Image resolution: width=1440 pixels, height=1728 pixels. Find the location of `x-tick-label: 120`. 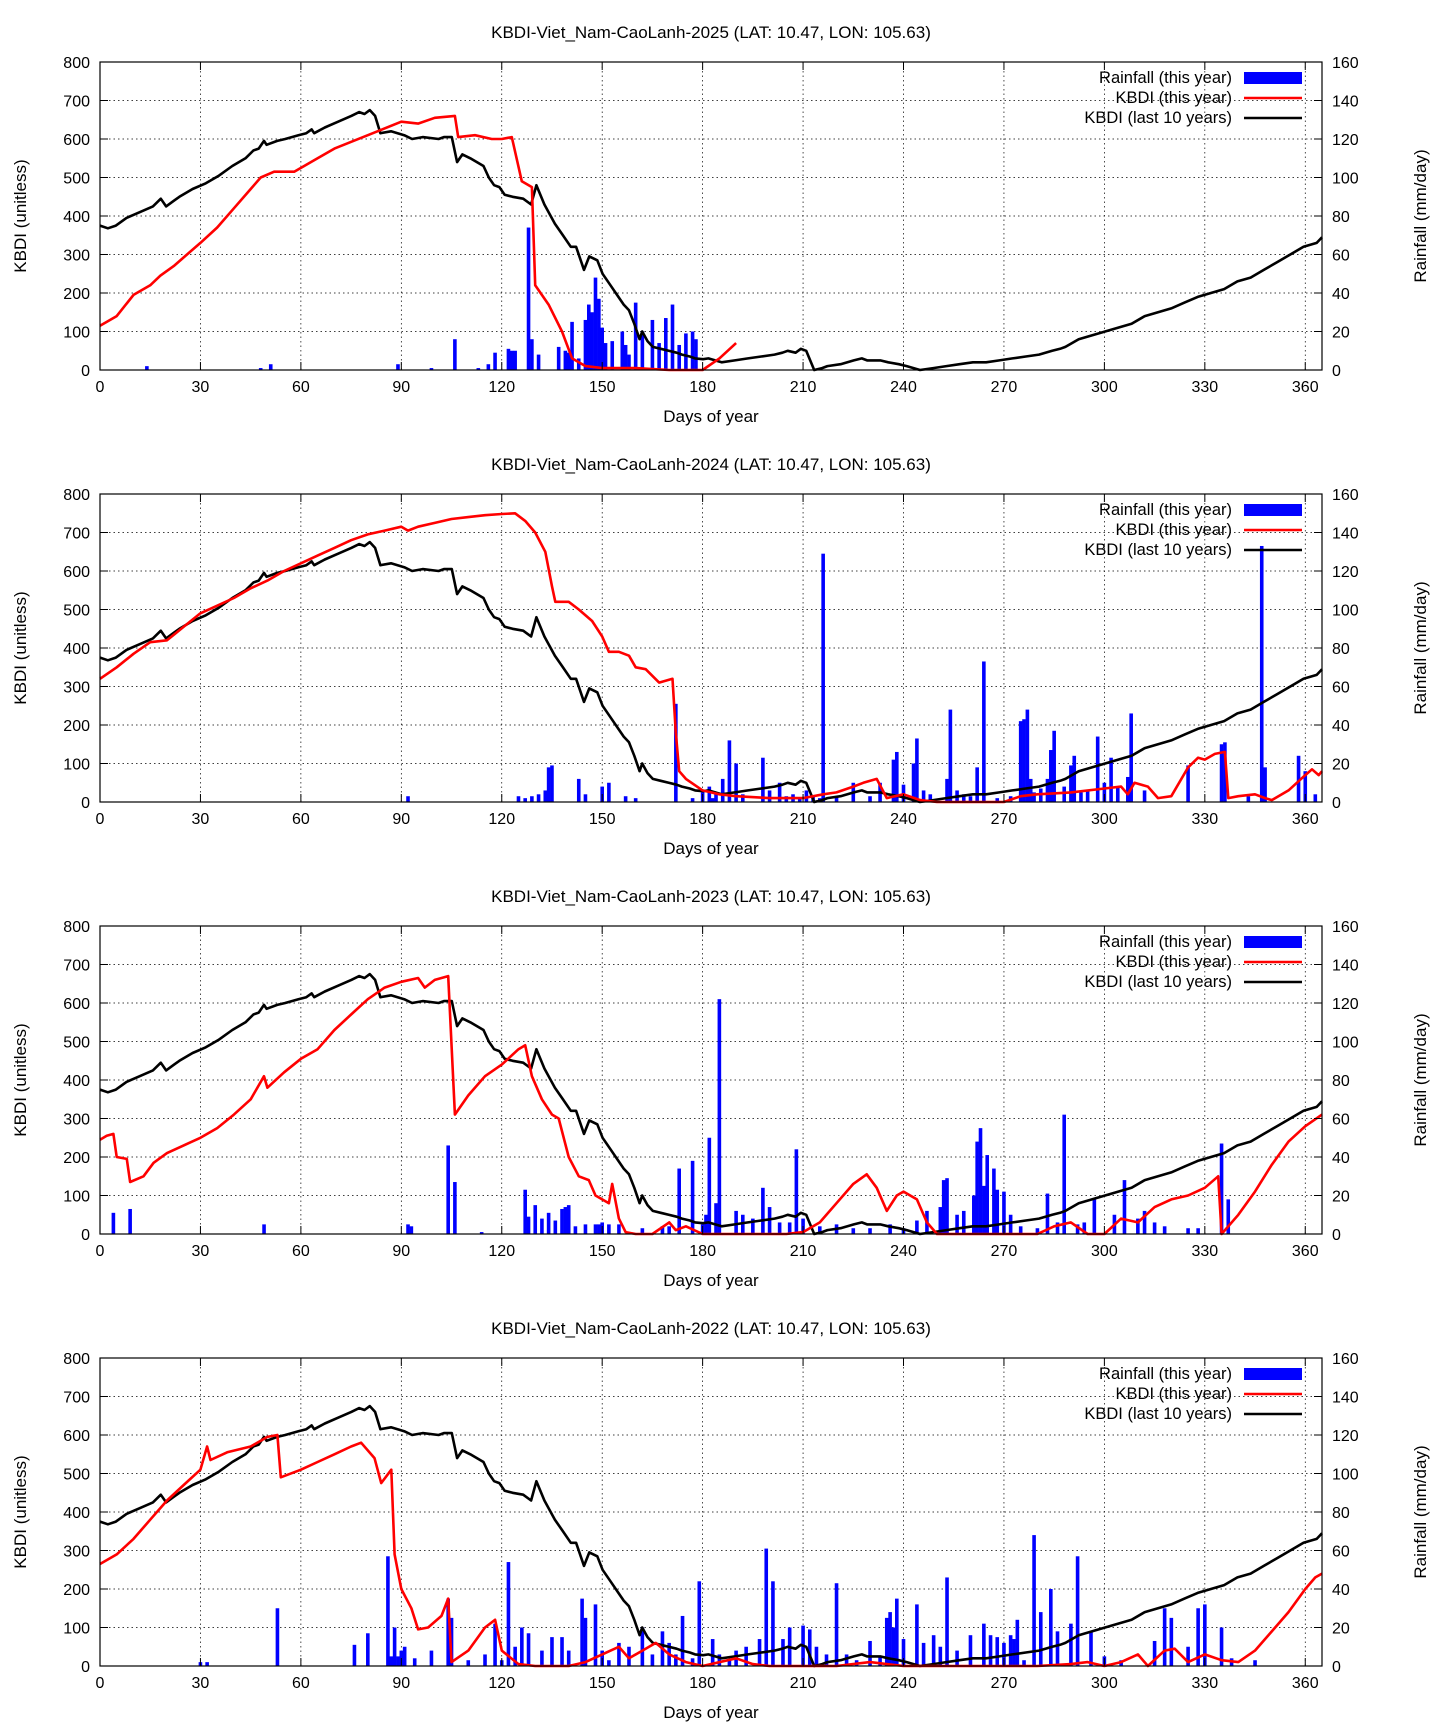

x-tick-label: 120 is located at coordinates (501, 387).